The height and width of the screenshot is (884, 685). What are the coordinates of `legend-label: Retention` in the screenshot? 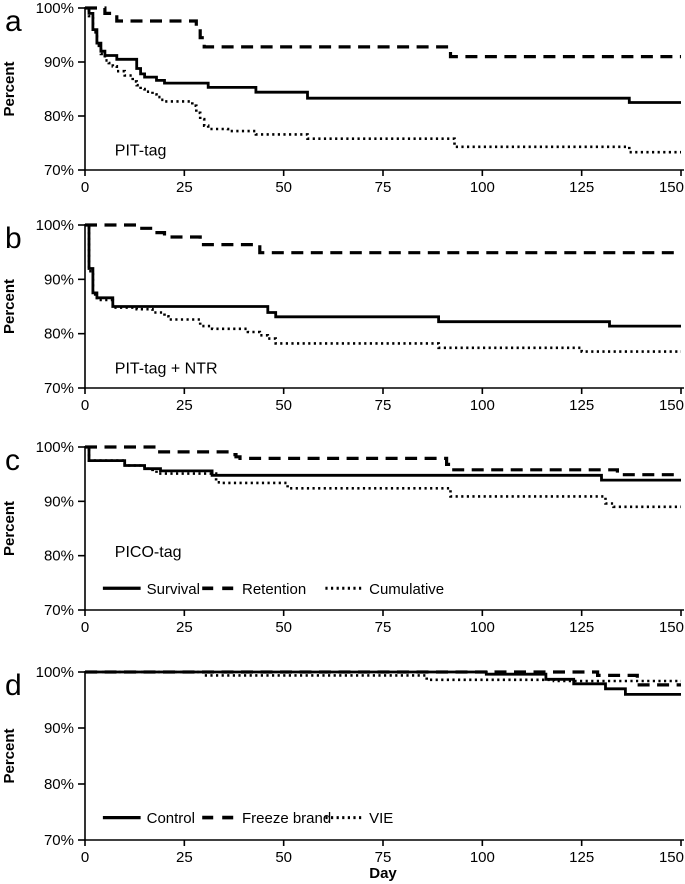 It's located at (274, 589).